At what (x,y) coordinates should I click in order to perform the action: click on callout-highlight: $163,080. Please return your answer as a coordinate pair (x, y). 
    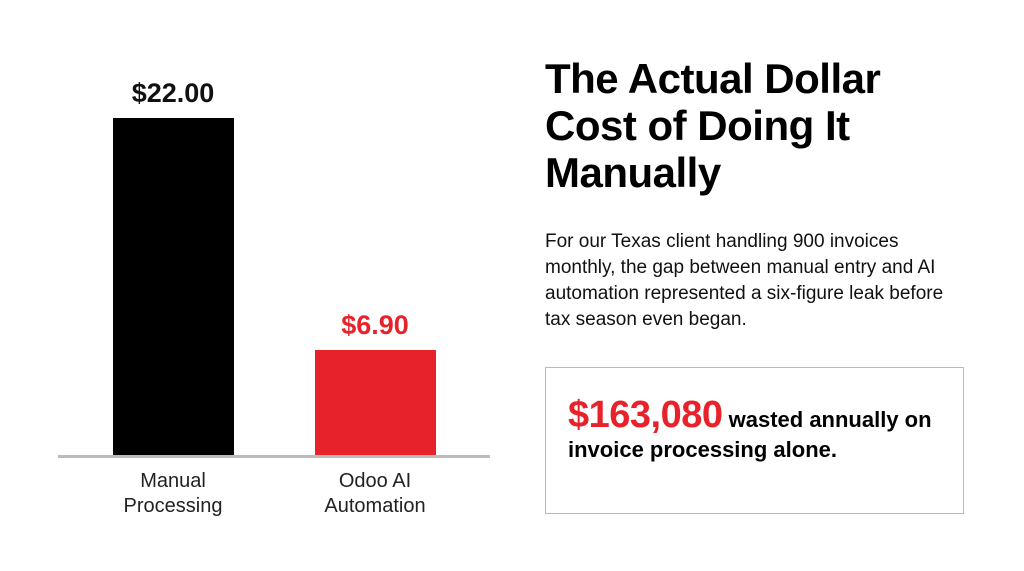
    Looking at the image, I should click on (645, 415).